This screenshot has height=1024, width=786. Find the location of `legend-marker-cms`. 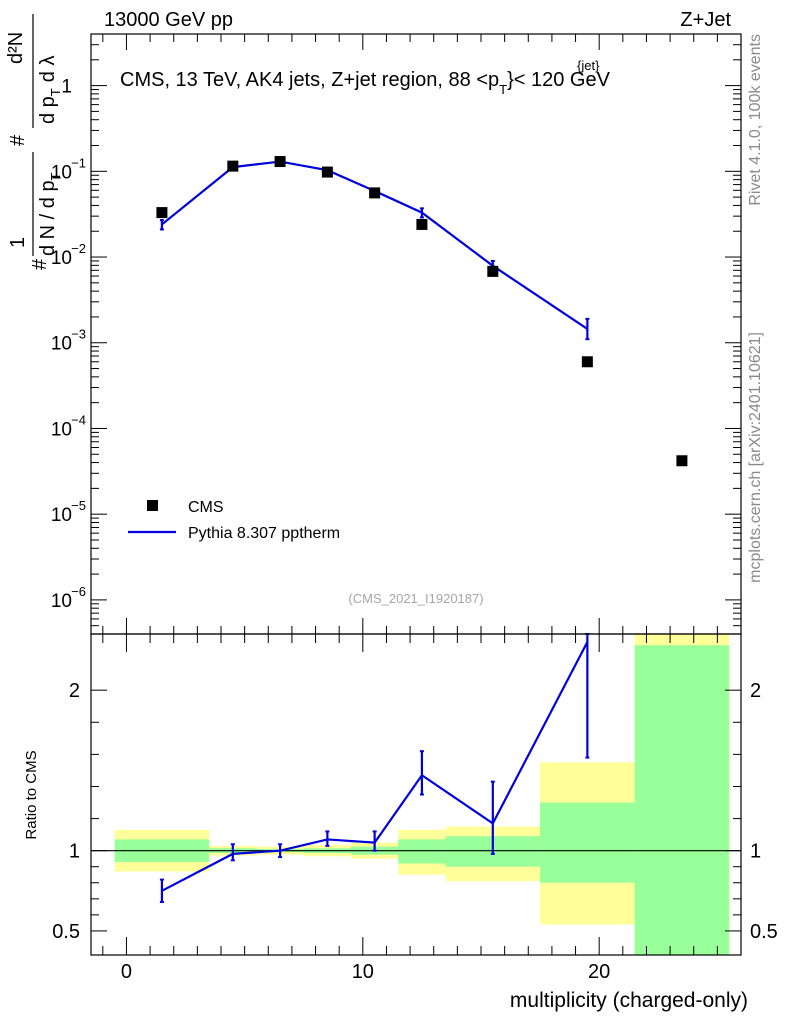

legend-marker-cms is located at coordinates (152, 505).